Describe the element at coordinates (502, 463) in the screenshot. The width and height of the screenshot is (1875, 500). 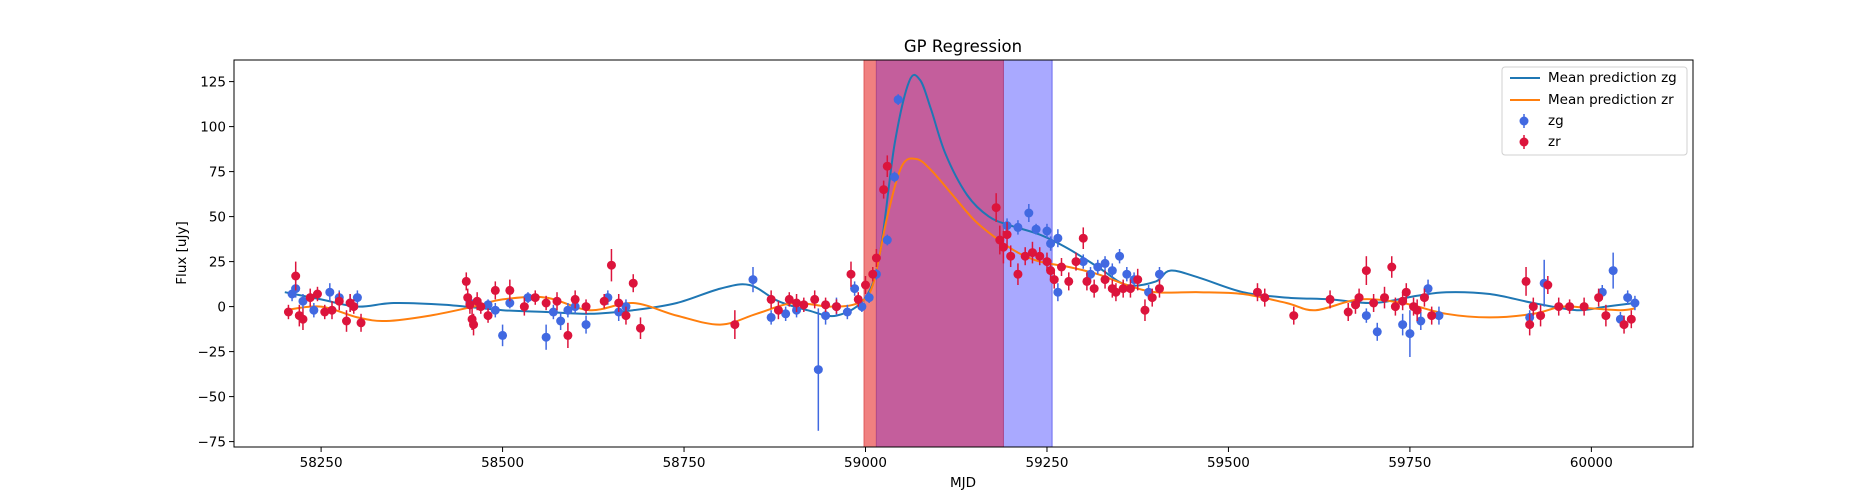
I see `x-tick-label: 58500` at that location.